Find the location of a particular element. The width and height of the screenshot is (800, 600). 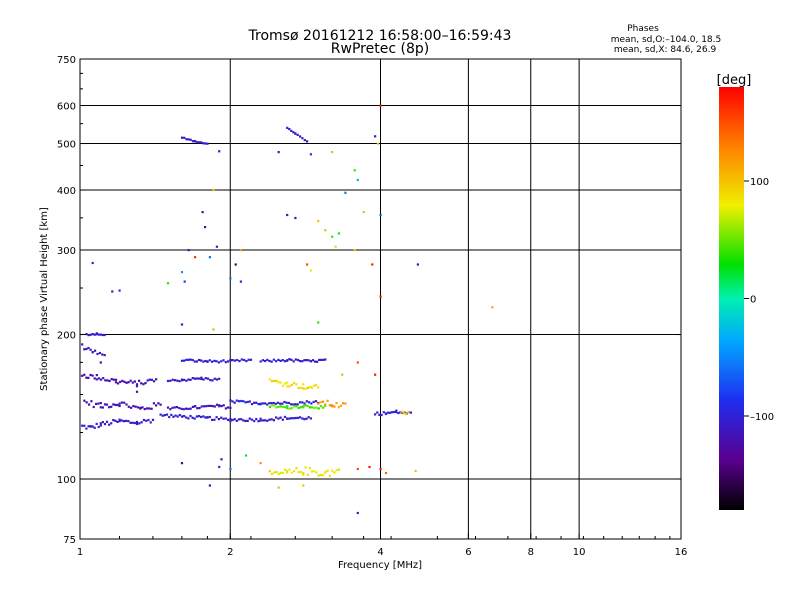

colorbar-tick-label: 100 is located at coordinates (759, 182).